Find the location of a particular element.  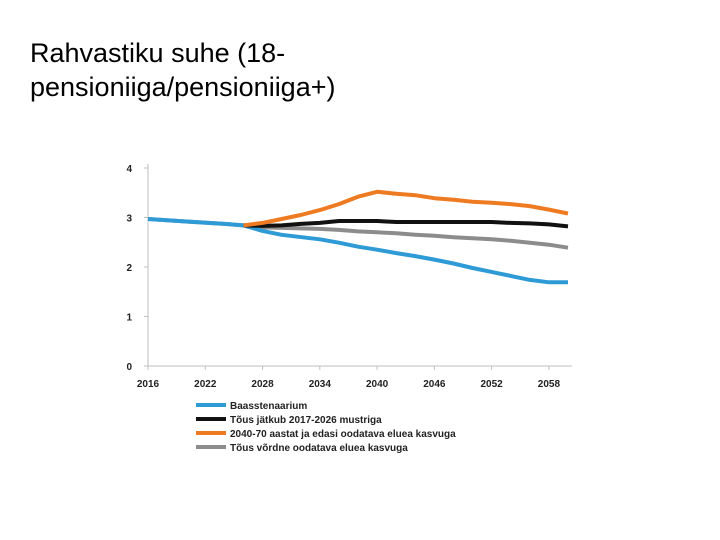

legend-label: Tõus jätkub 2017-2026 mustriga is located at coordinates (306, 420).